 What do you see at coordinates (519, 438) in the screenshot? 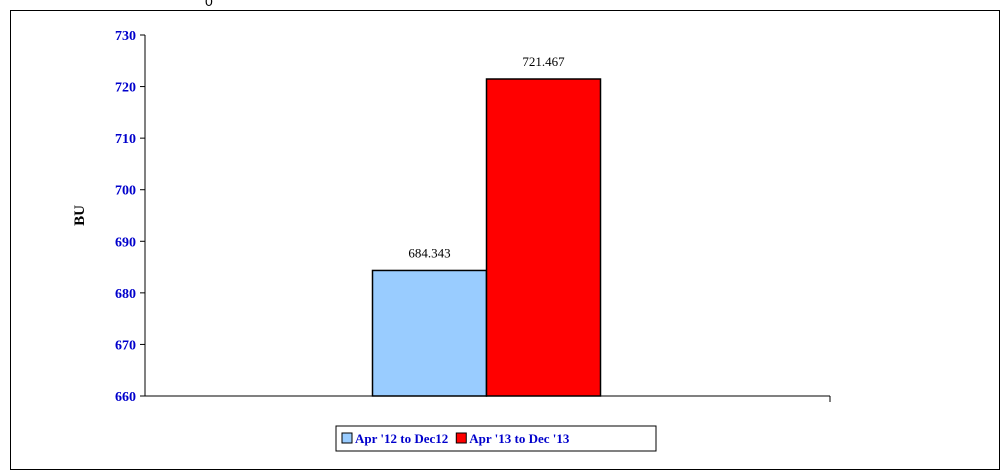
I see `legend-label-2: Apr '13 to Dec '13` at bounding box center [519, 438].